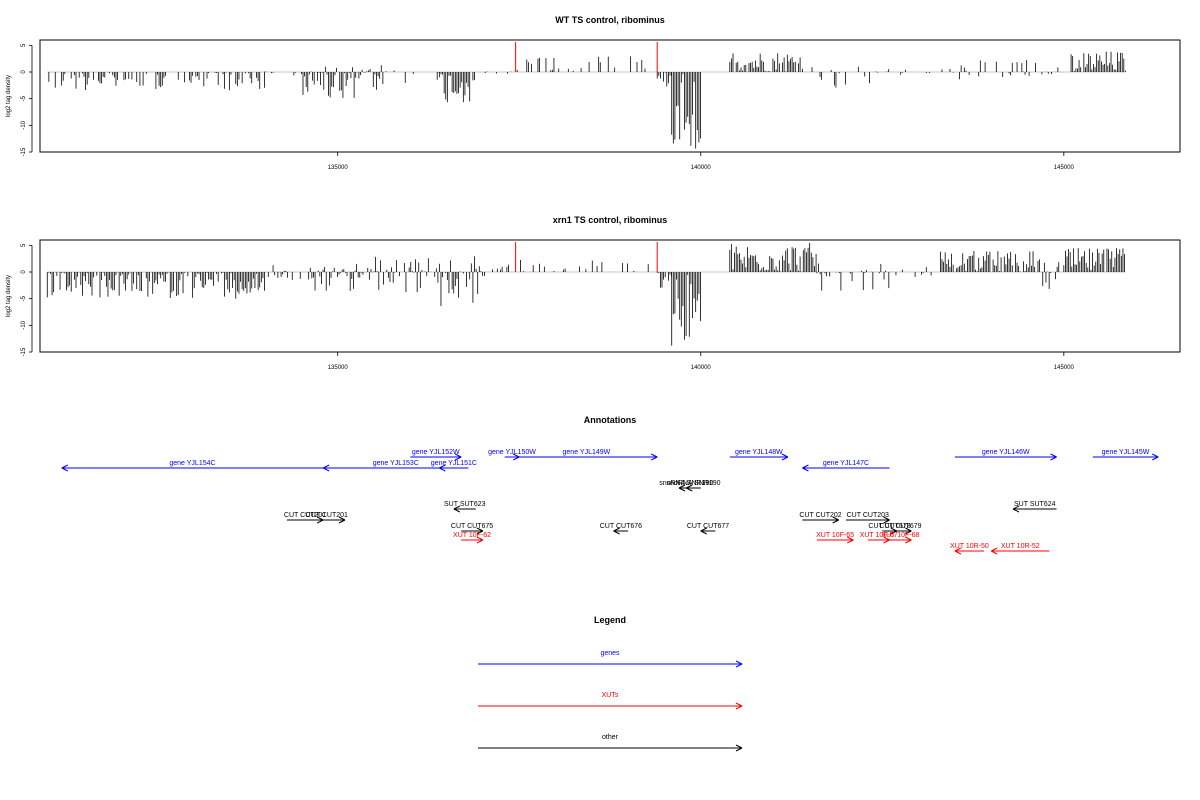 The image size is (1200, 800). I want to click on y-tick-label: -5, so click(24, 98).